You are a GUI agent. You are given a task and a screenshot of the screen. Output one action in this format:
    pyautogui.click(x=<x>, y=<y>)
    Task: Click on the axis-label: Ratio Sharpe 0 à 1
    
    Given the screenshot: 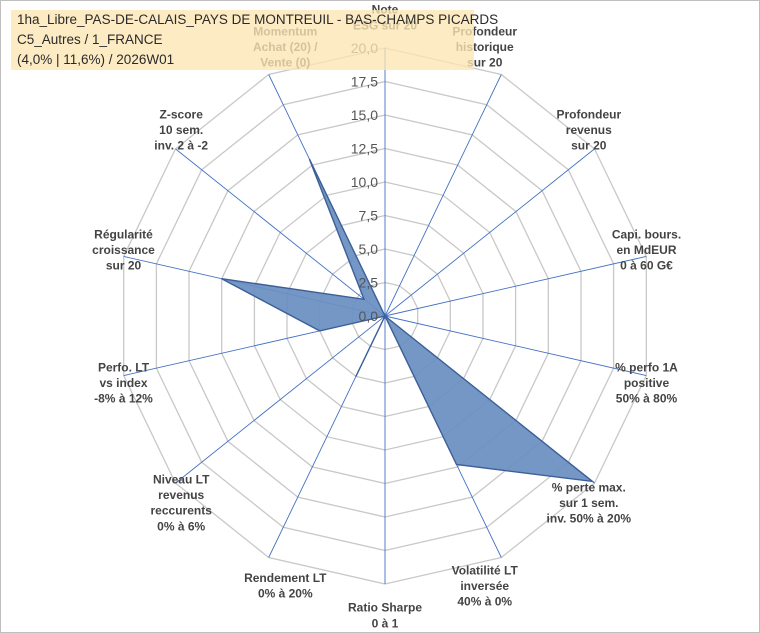 What is the action you would take?
    pyautogui.click(x=385, y=616)
    